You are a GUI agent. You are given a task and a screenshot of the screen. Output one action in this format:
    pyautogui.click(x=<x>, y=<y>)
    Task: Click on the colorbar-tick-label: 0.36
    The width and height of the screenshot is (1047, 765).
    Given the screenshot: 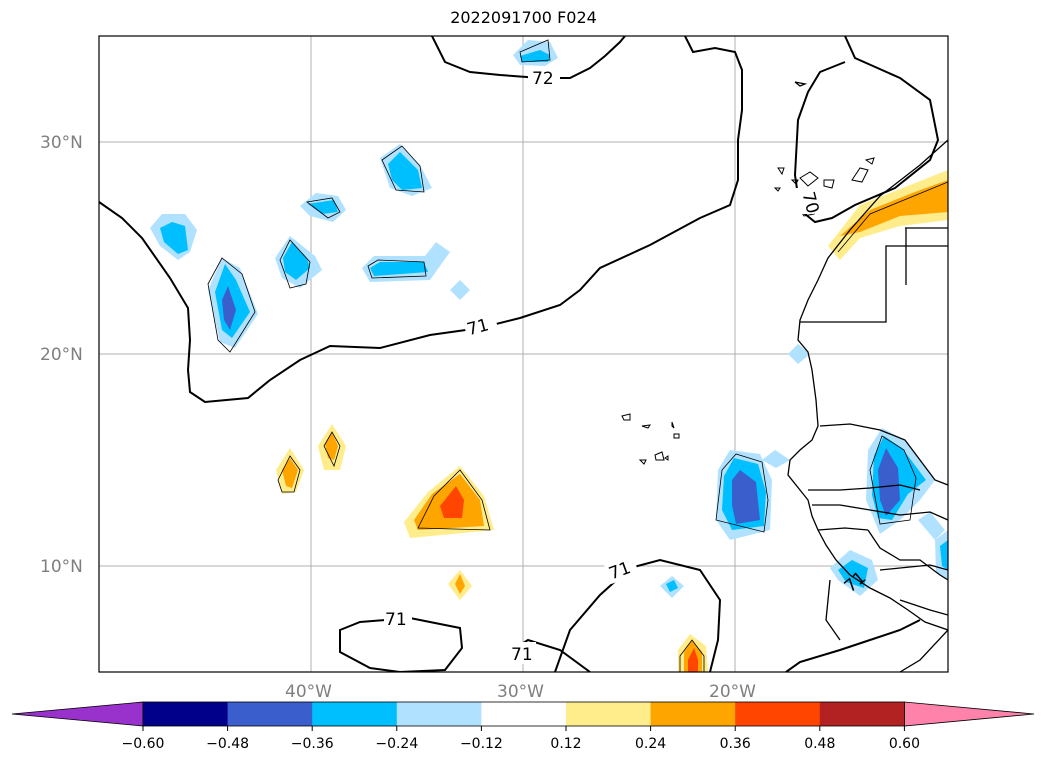 What is the action you would take?
    pyautogui.click(x=735, y=744)
    